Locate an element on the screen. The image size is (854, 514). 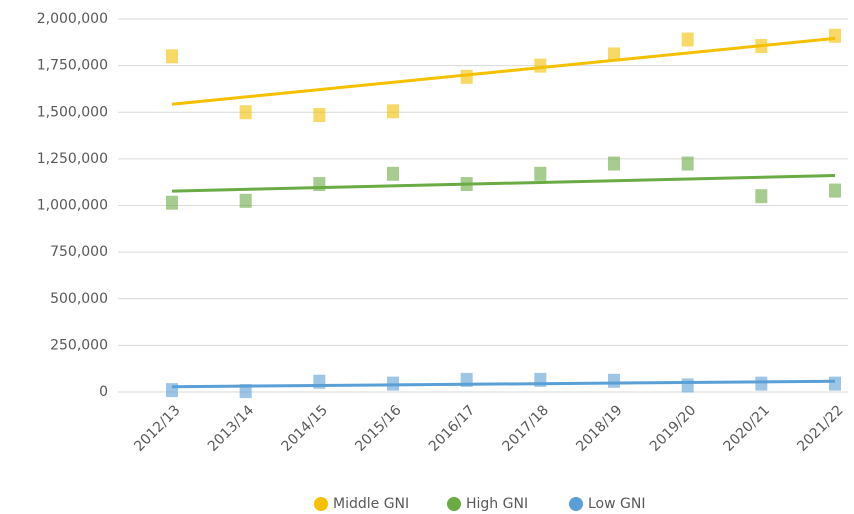
y-tick-label: 2,000,000 is located at coordinates (72, 19).